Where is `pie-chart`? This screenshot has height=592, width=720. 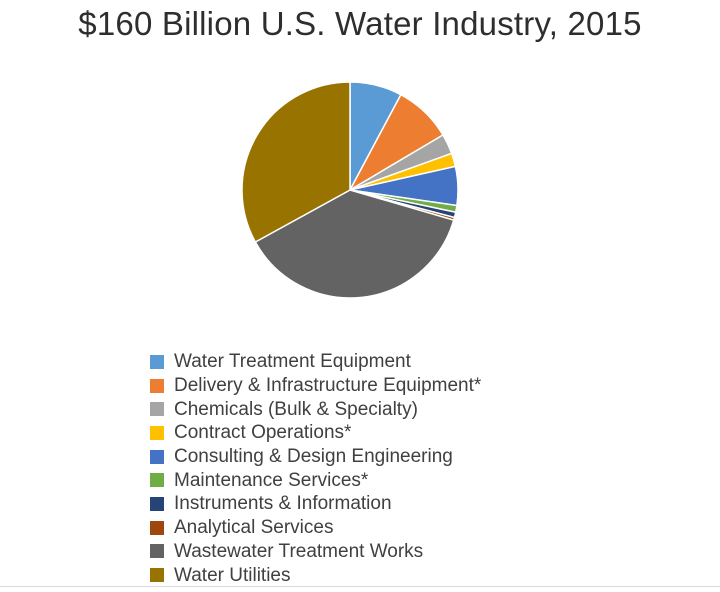 pie-chart is located at coordinates (355, 195).